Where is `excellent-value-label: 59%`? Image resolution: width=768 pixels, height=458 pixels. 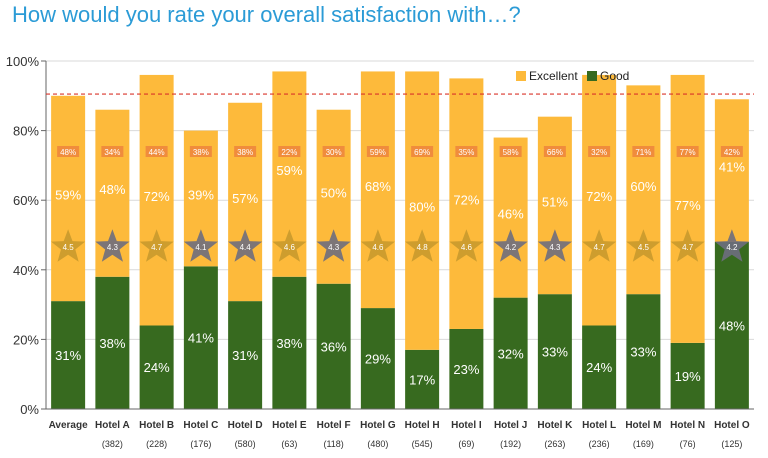 excellent-value-label: 59% is located at coordinates (289, 170).